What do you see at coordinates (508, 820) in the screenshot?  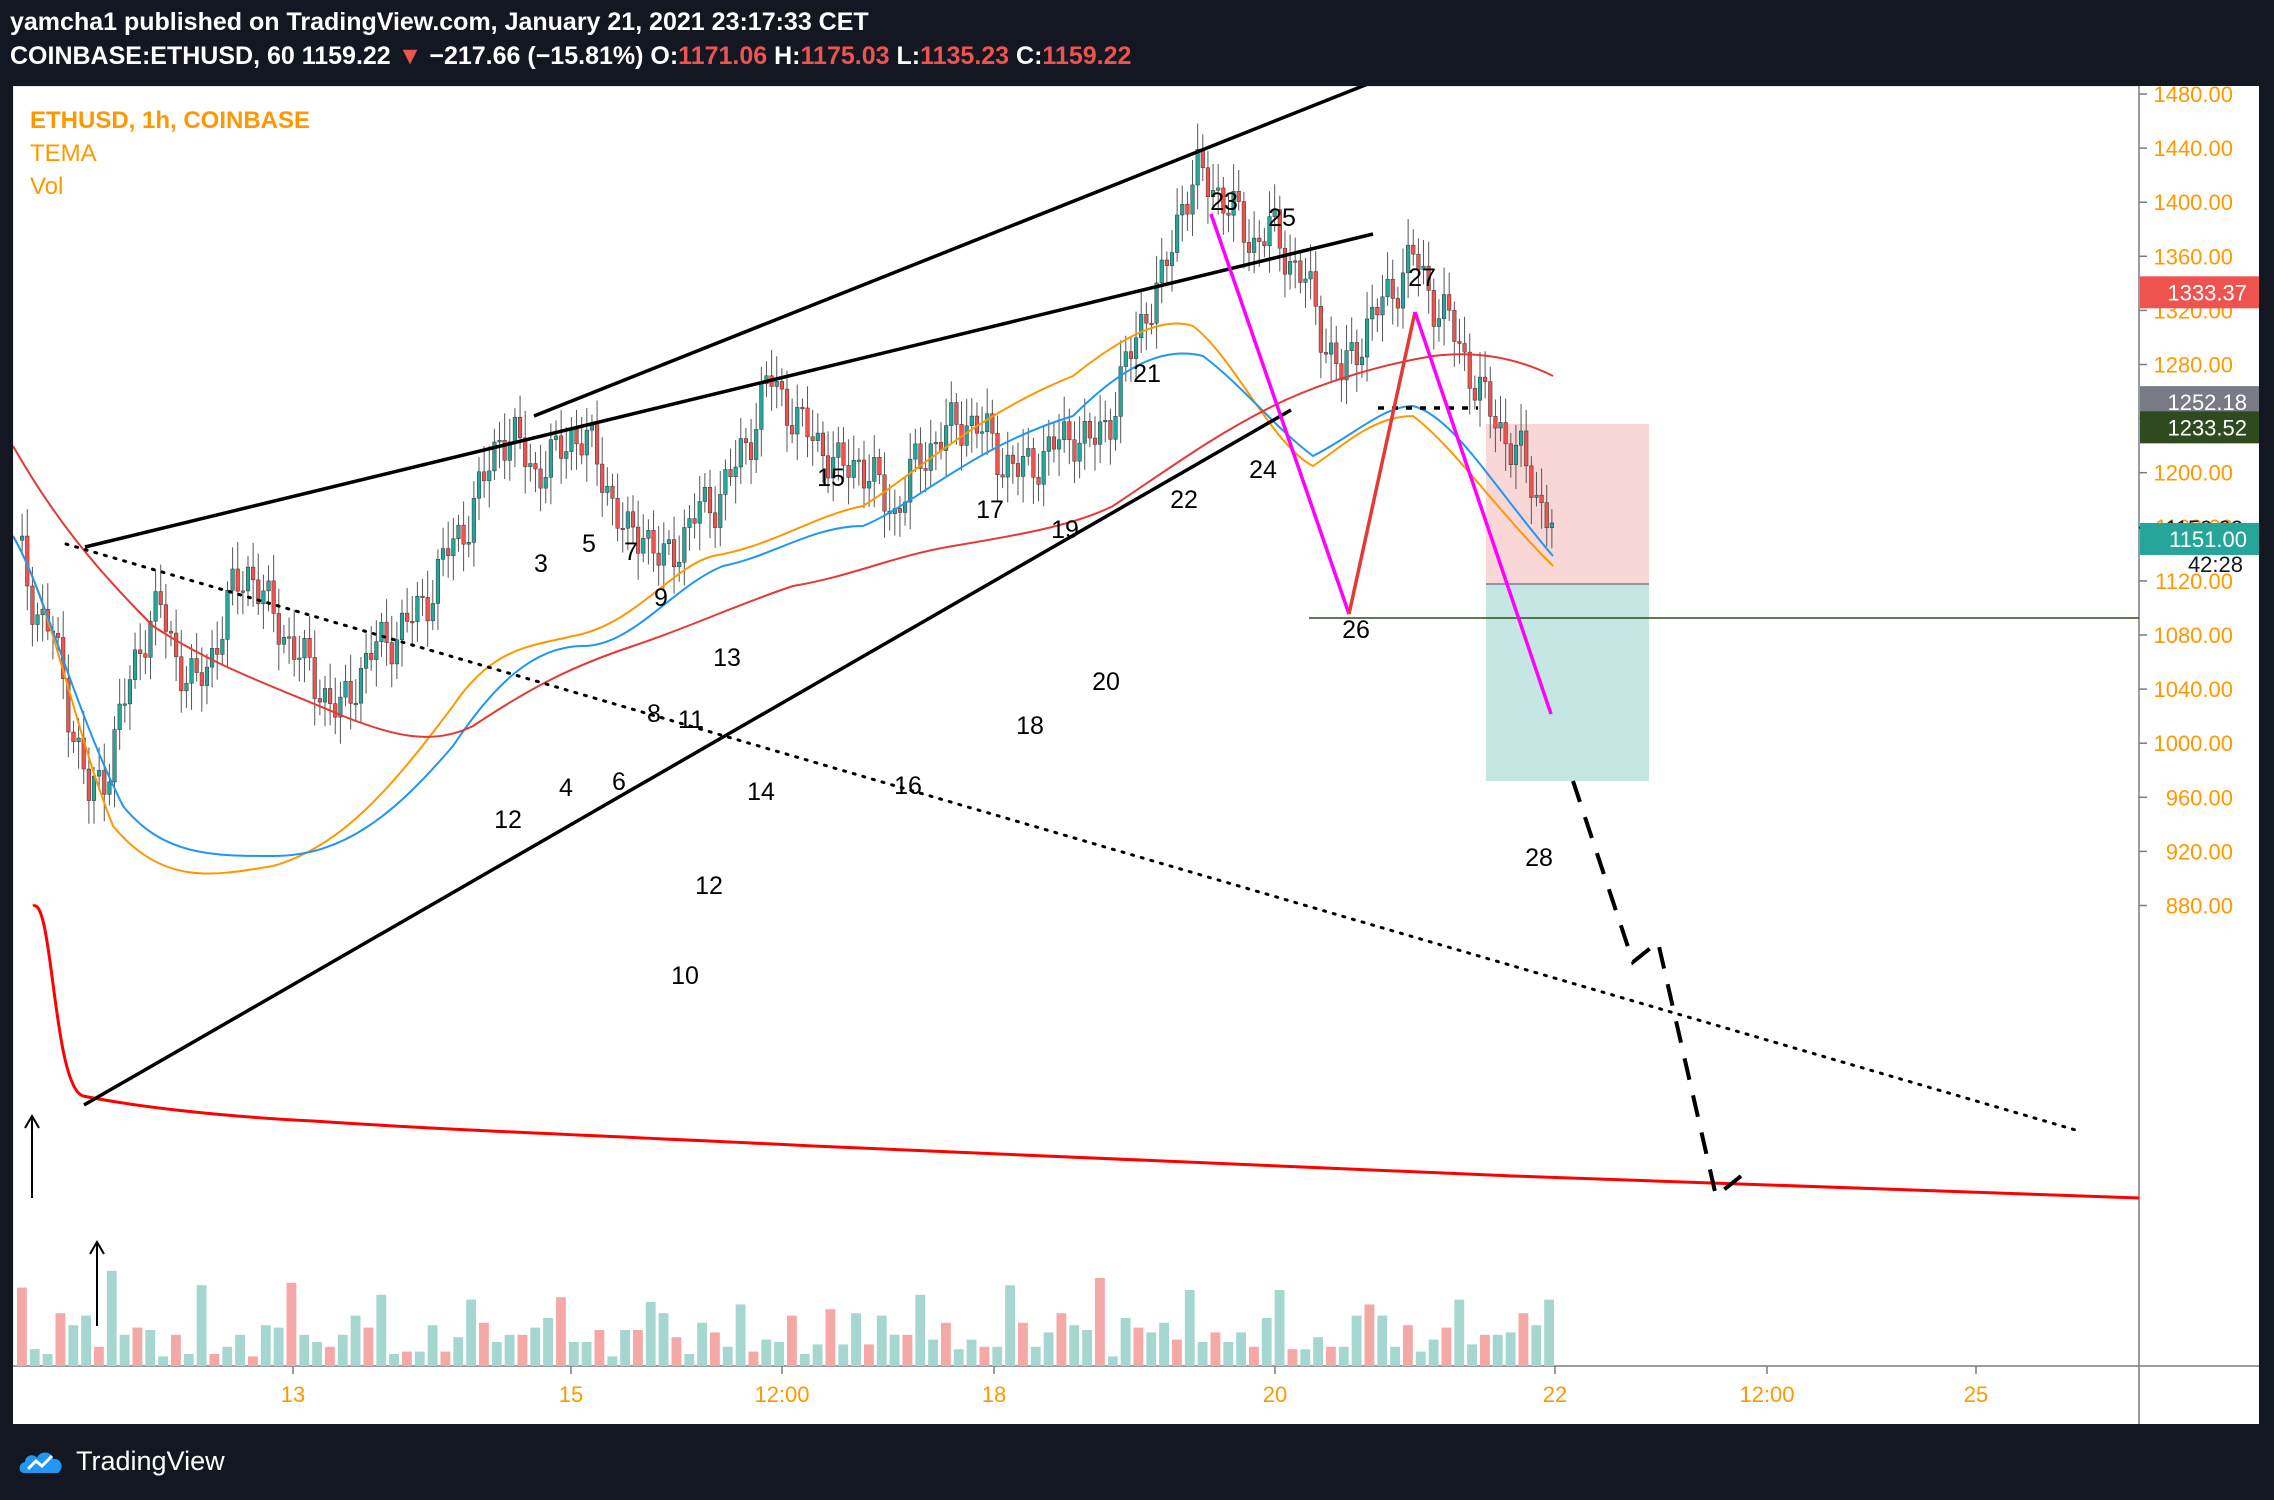 I see `wave-label: 12` at bounding box center [508, 820].